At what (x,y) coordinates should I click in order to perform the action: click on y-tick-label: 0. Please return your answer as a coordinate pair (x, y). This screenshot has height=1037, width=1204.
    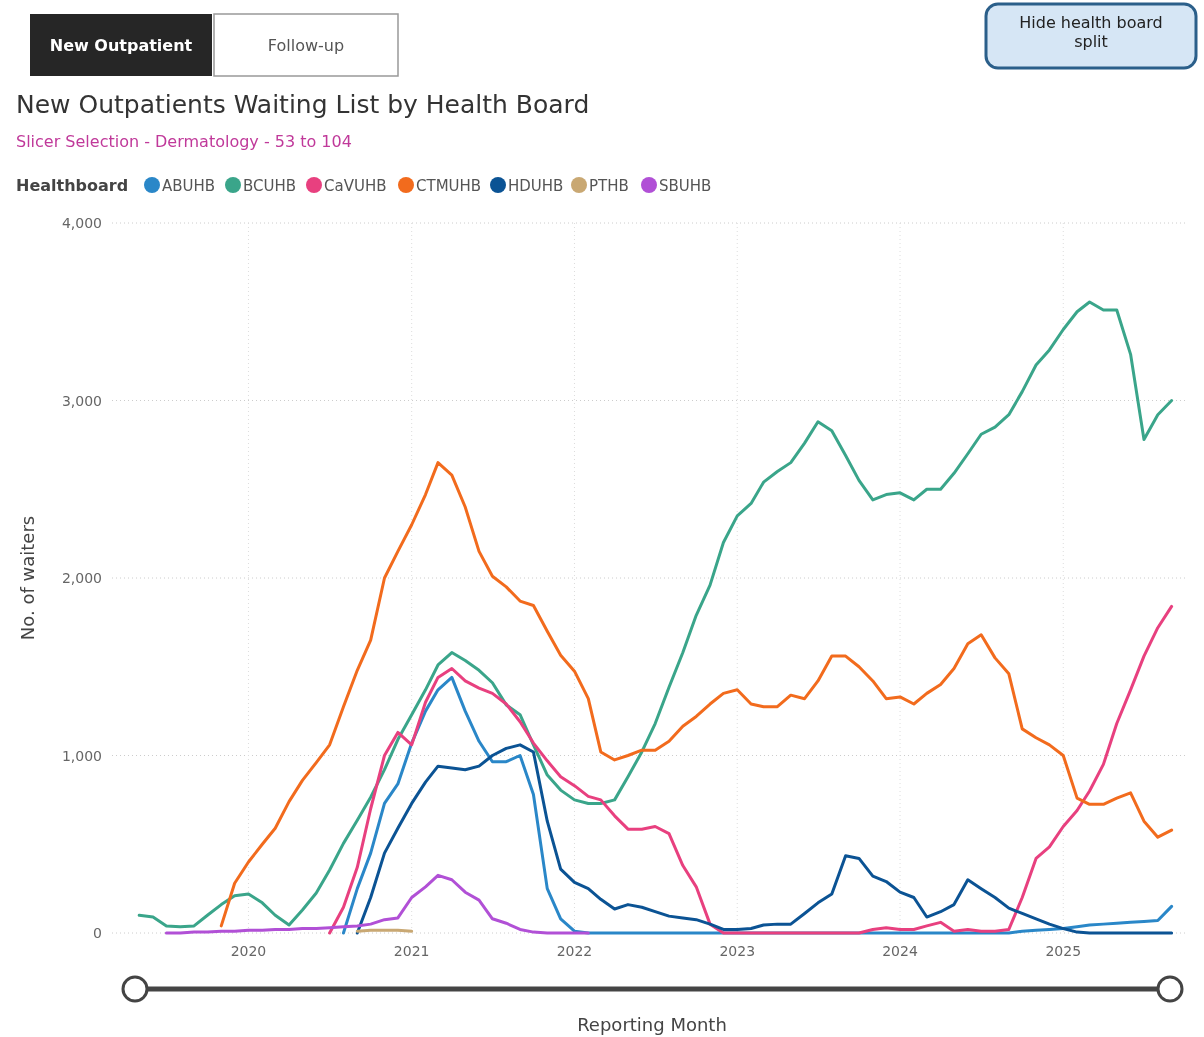
    Looking at the image, I should click on (97, 933).